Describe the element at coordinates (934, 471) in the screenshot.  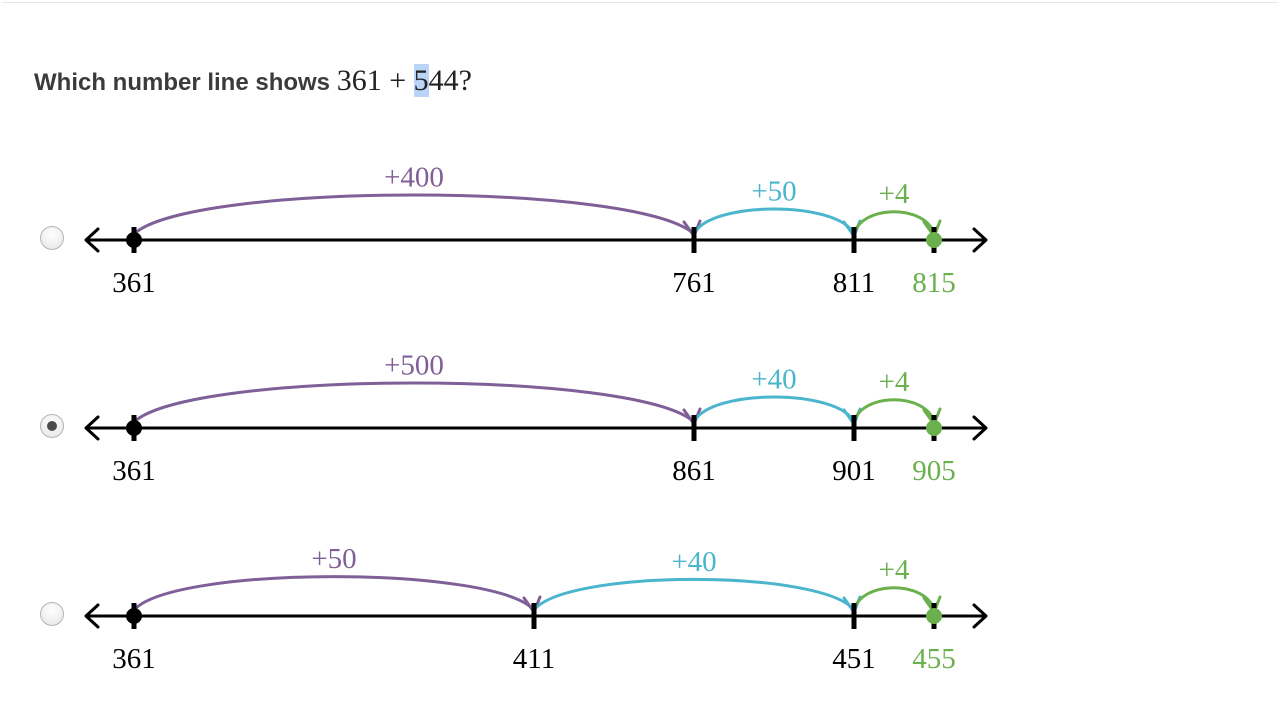
I see `tick-label: 905` at that location.